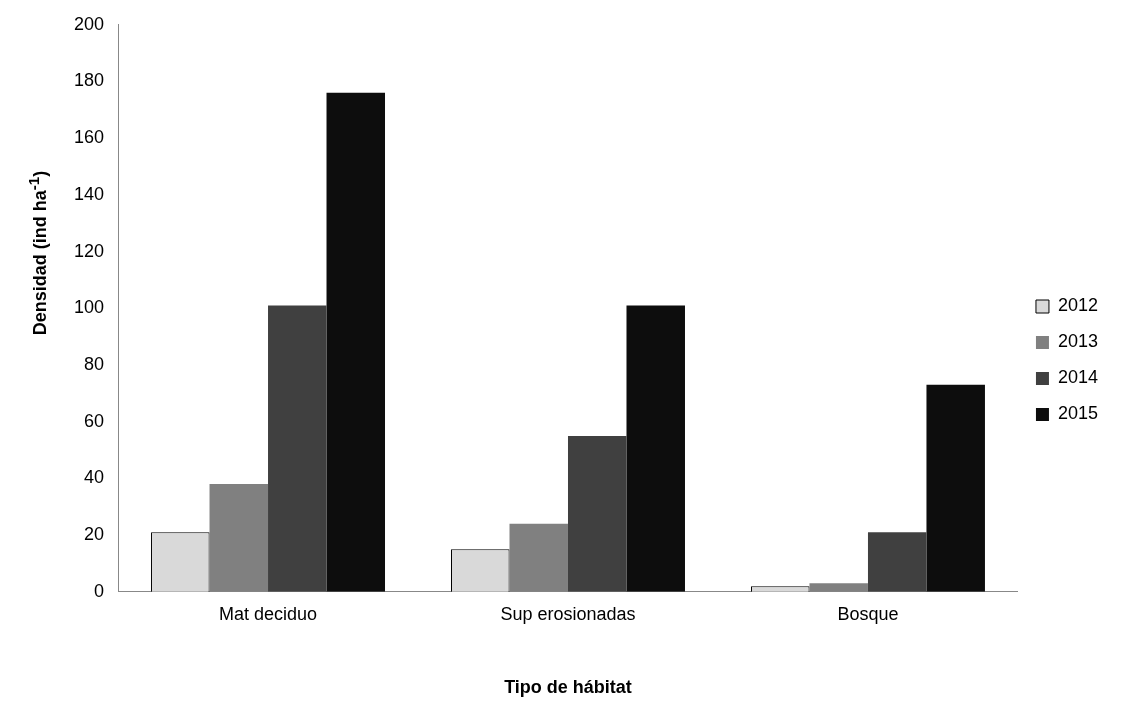  What do you see at coordinates (89, 250) in the screenshot?
I see `y-tick-label: 120` at bounding box center [89, 250].